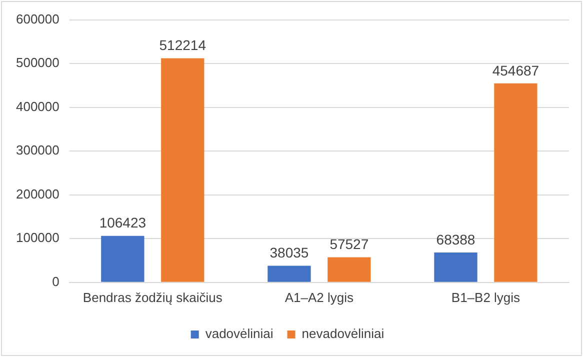  What do you see at coordinates (319, 297) in the screenshot?
I see `x-tick-label: A1–A2 lygis` at bounding box center [319, 297].